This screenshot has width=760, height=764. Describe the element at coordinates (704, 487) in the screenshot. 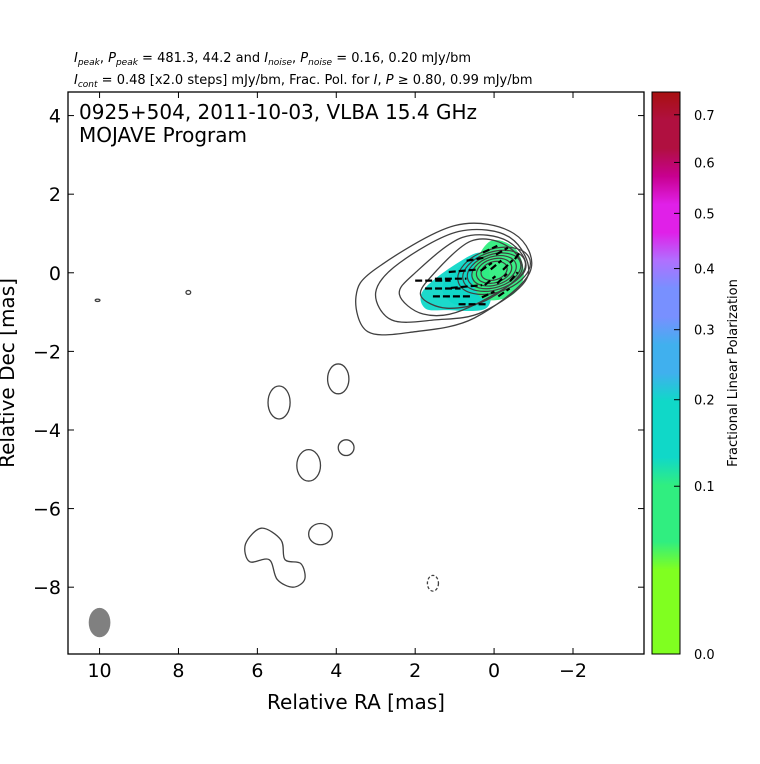

I see `colorbar-tick-label: 0.1` at that location.